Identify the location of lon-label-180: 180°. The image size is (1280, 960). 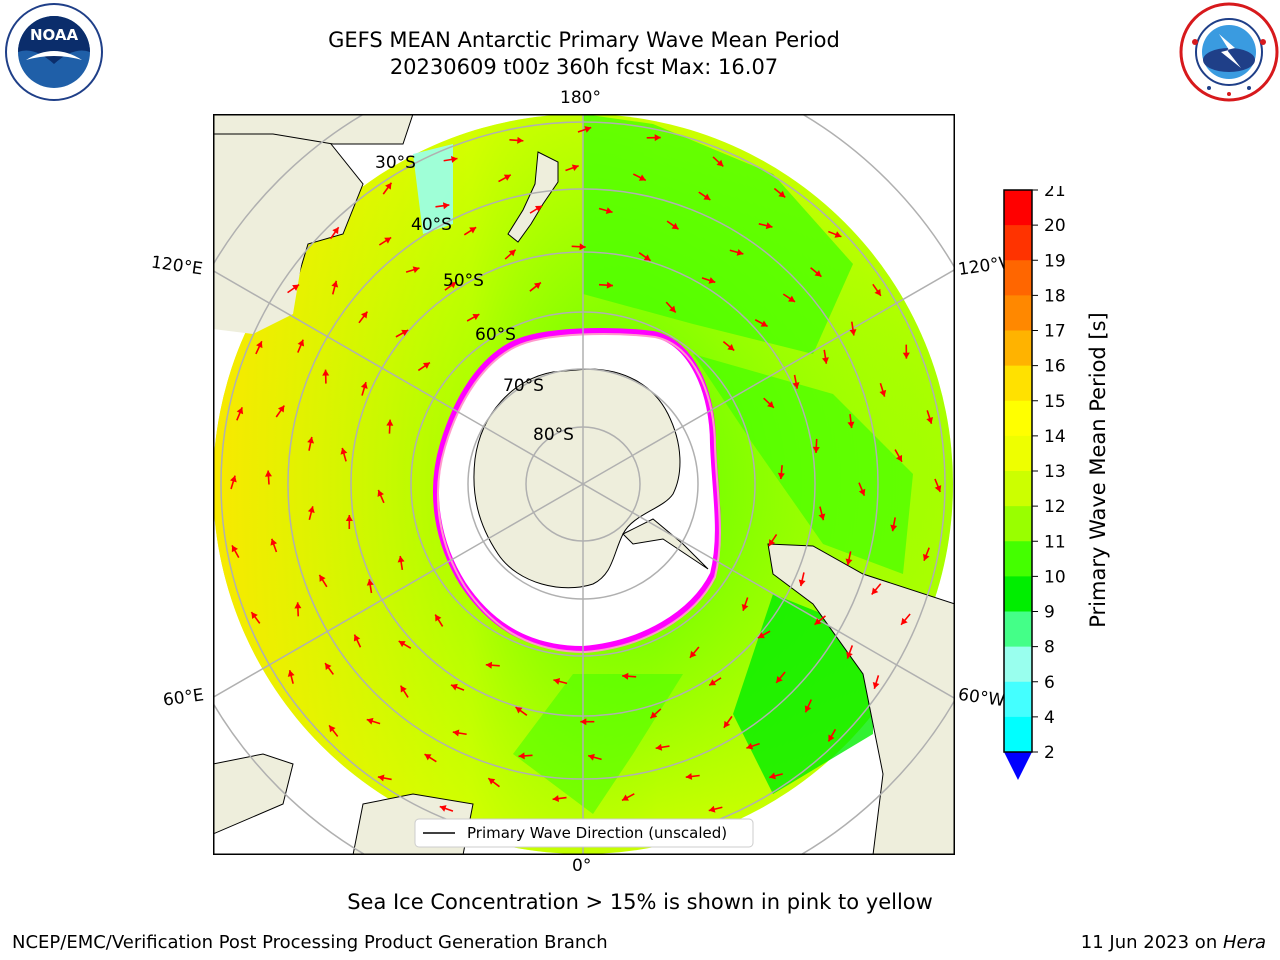
(580, 98).